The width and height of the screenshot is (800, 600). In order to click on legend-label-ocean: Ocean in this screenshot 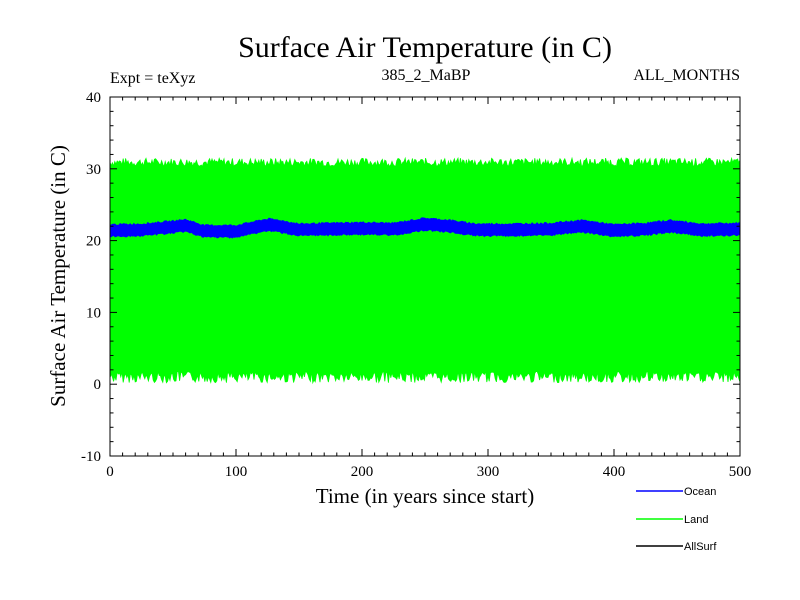, I will do `click(700, 492)`.